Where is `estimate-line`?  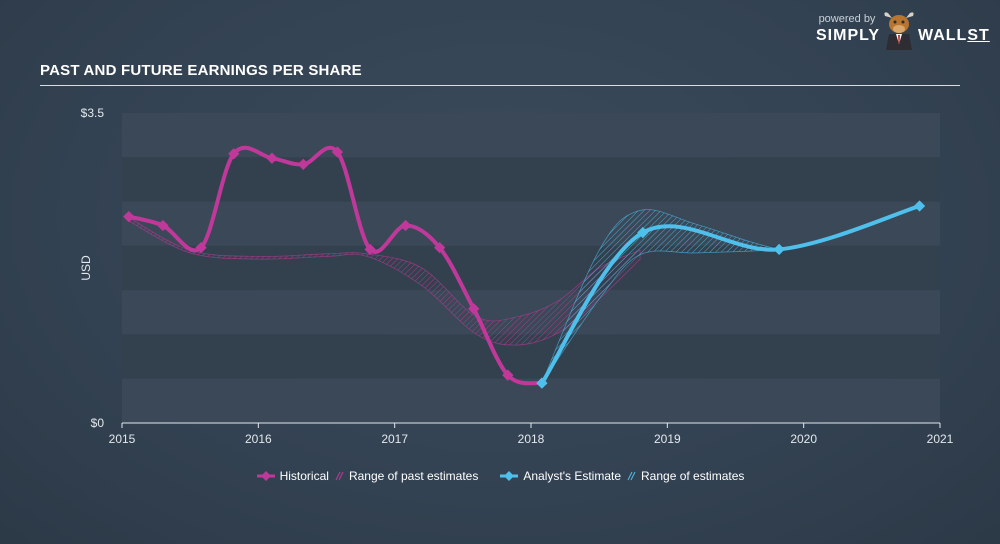 estimate-line is located at coordinates (730, 295).